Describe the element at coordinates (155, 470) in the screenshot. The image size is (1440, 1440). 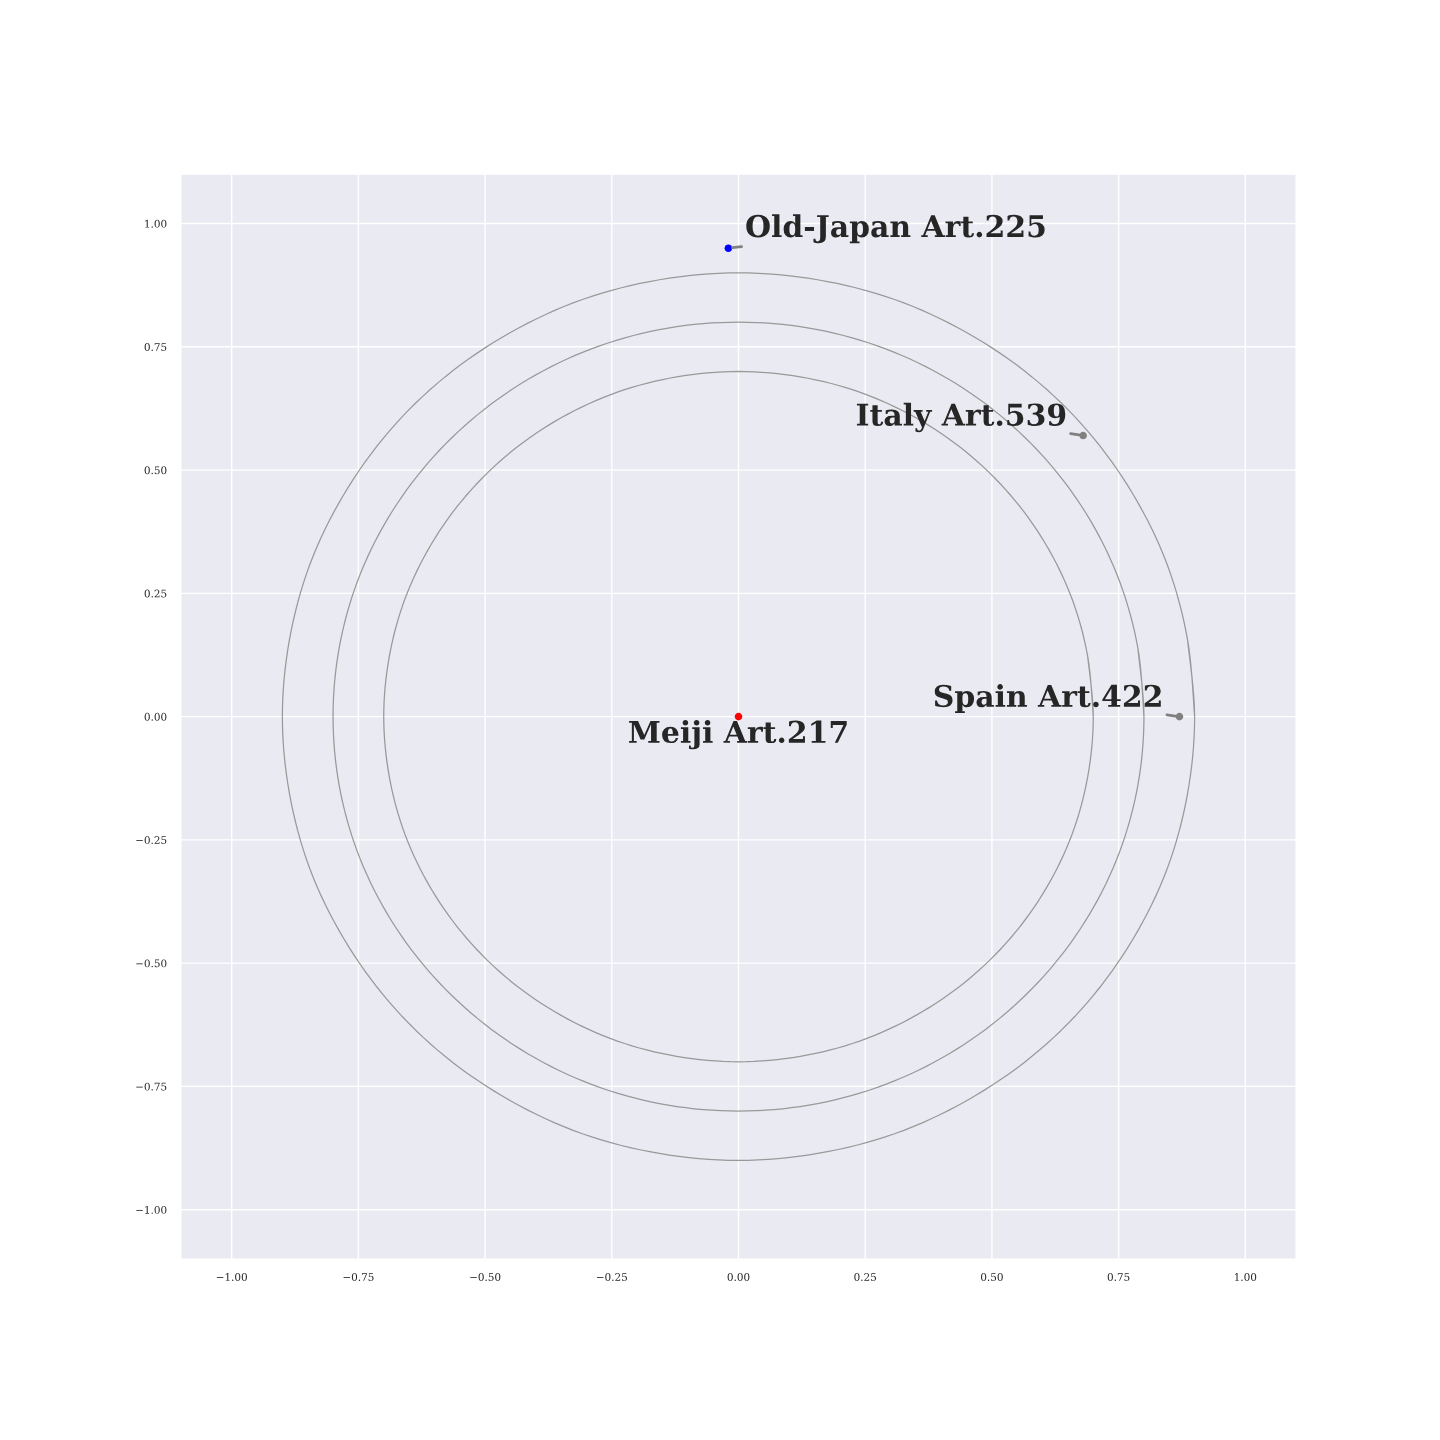
I see `y-tick-label: 0.50` at that location.